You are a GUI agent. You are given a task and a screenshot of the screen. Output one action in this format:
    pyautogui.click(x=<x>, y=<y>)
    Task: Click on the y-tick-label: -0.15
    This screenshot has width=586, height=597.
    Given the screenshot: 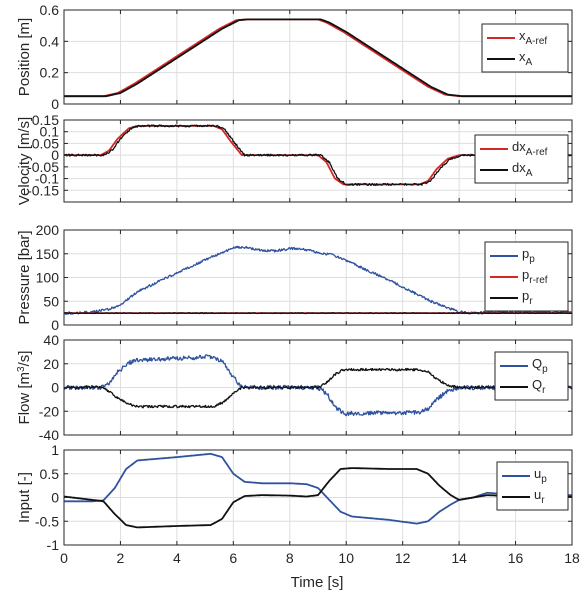 What is the action you would take?
    pyautogui.click(x=43, y=190)
    